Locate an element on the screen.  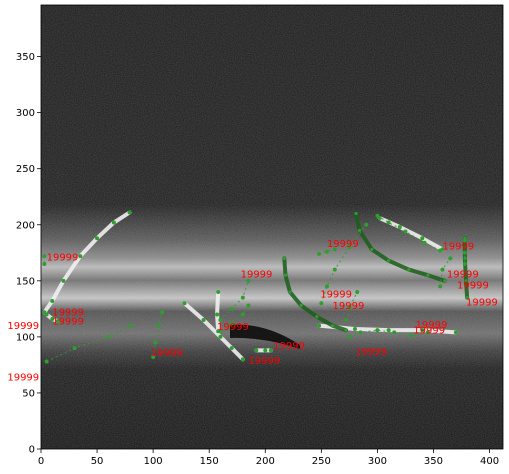
x-tick-label: 300 is located at coordinates (377, 461).